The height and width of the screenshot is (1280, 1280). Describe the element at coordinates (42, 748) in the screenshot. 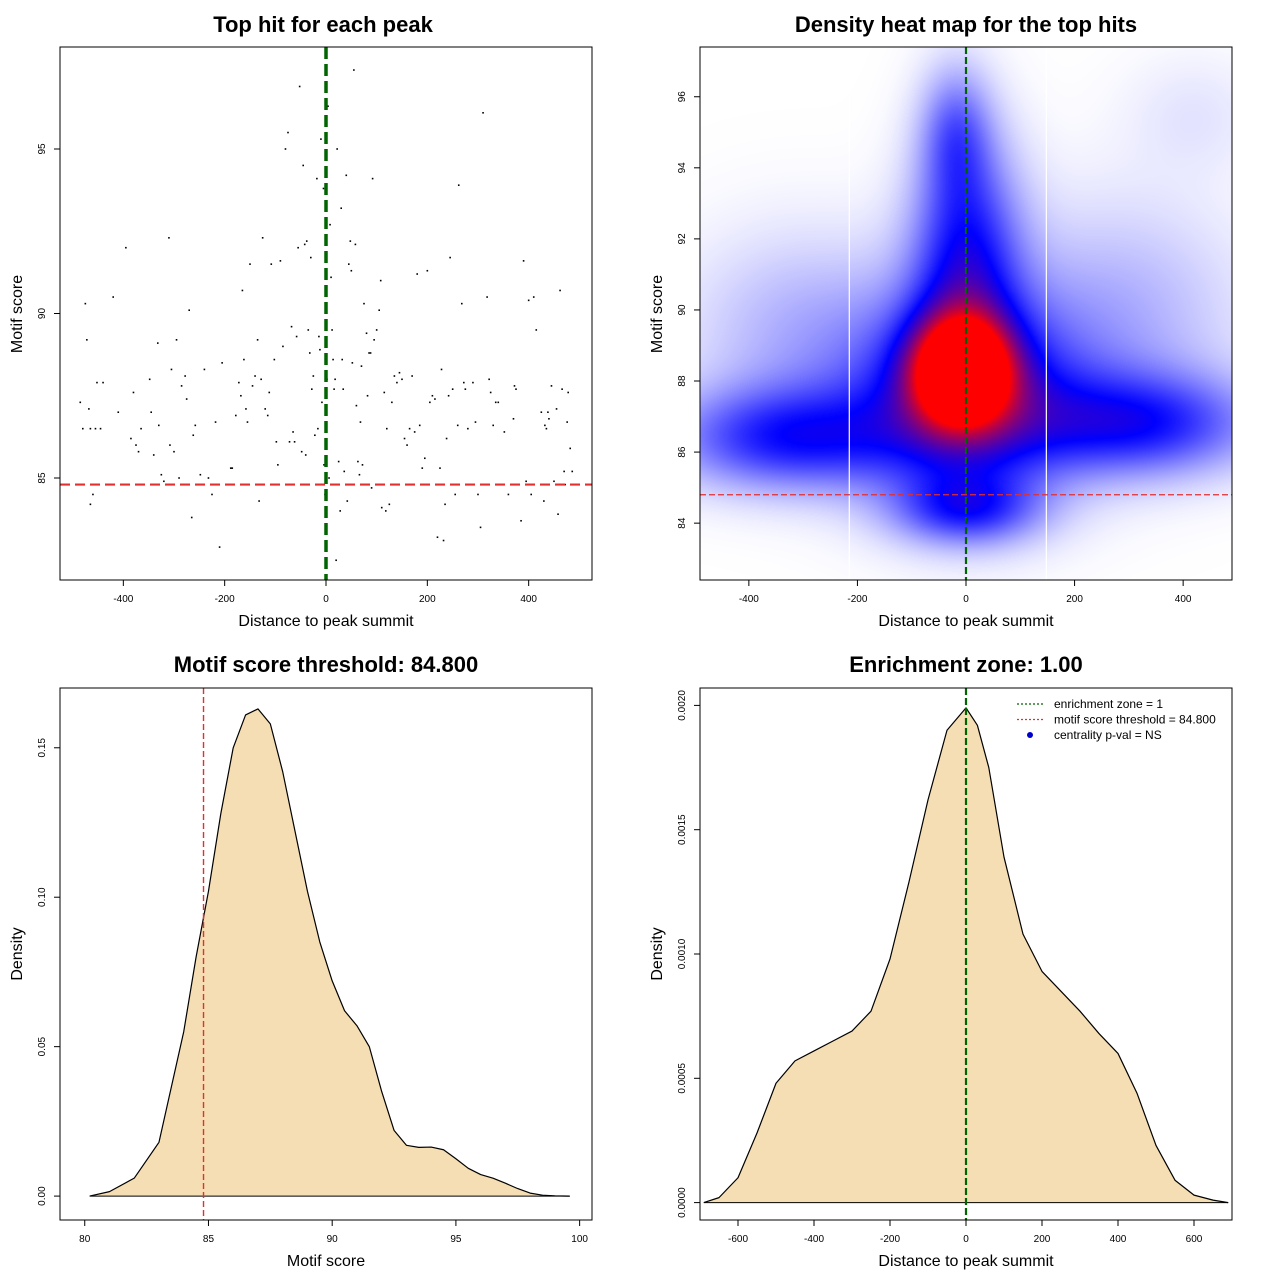

I see `y-tick-label: 0.15` at that location.